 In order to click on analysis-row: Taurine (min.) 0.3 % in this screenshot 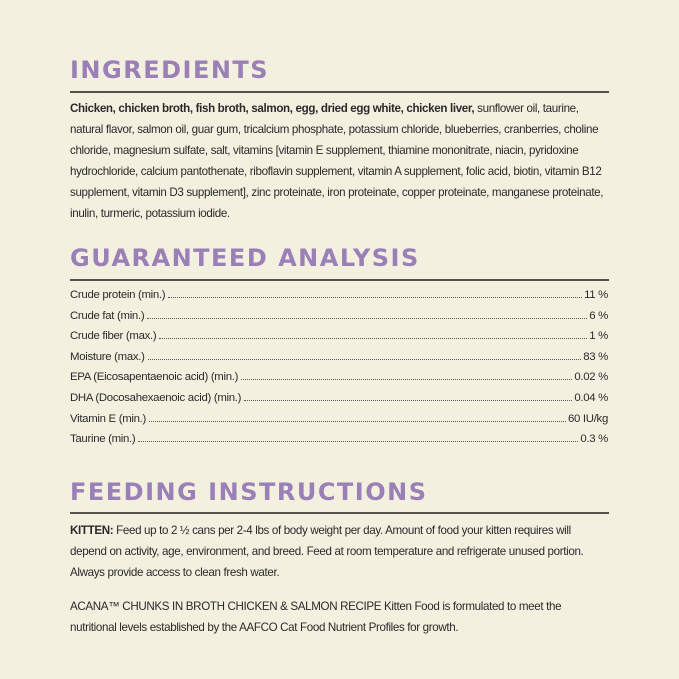, I will do `click(339, 443)`.